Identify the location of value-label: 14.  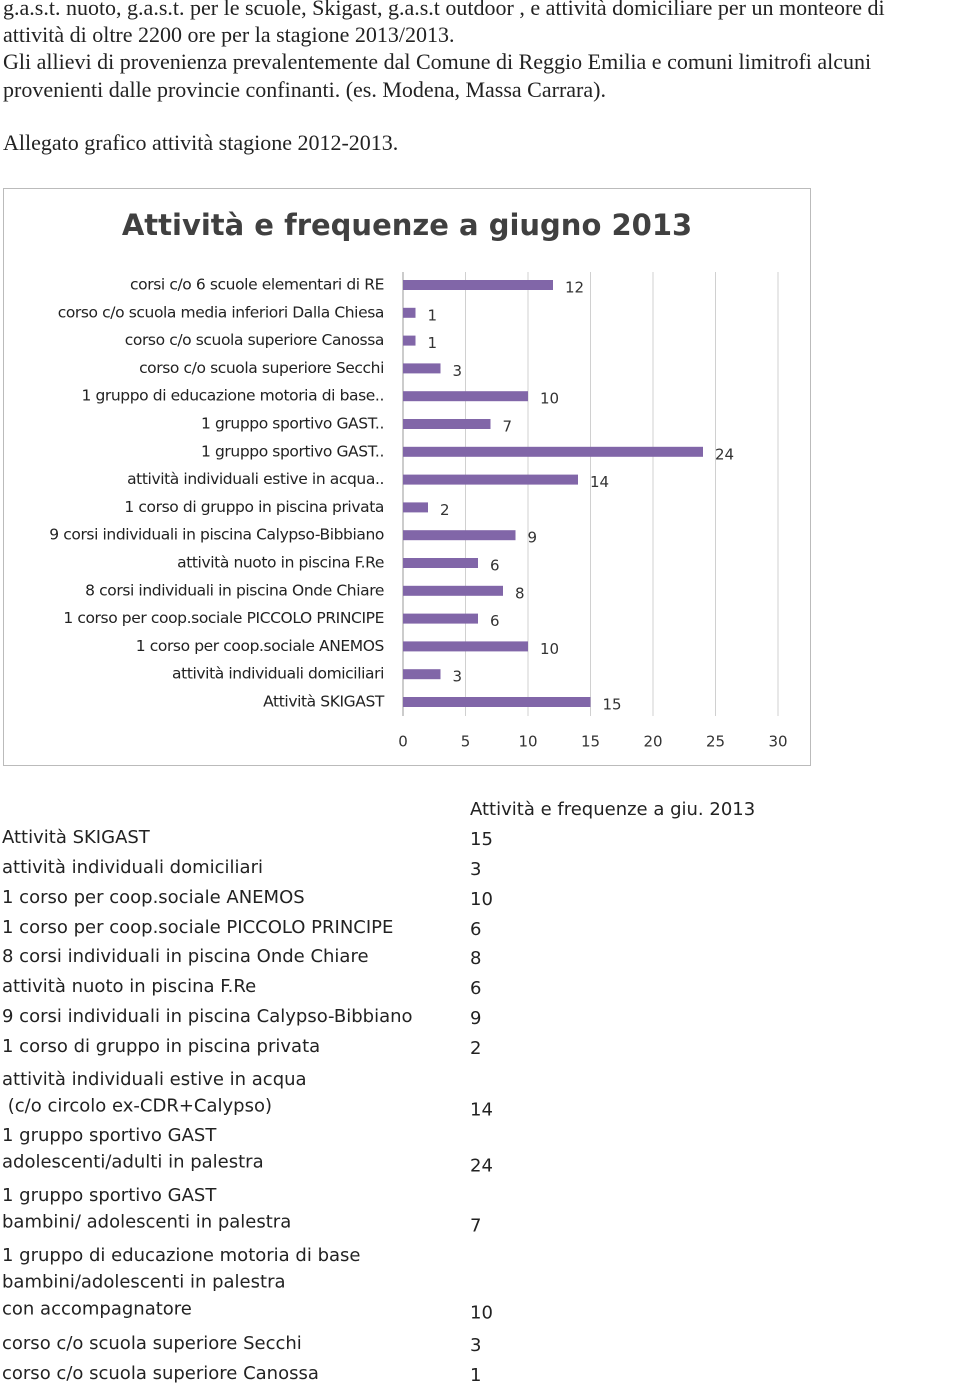
(599, 482).